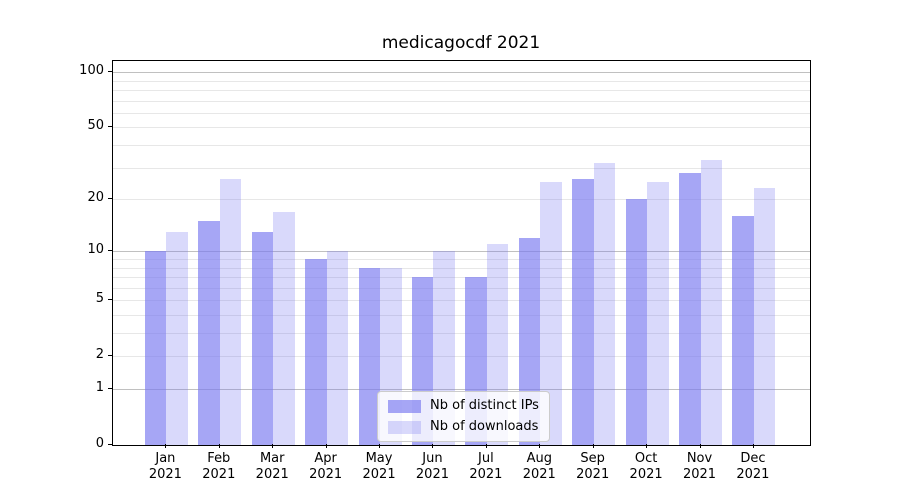  I want to click on x-tick-label: Dec 2021, so click(753, 466).